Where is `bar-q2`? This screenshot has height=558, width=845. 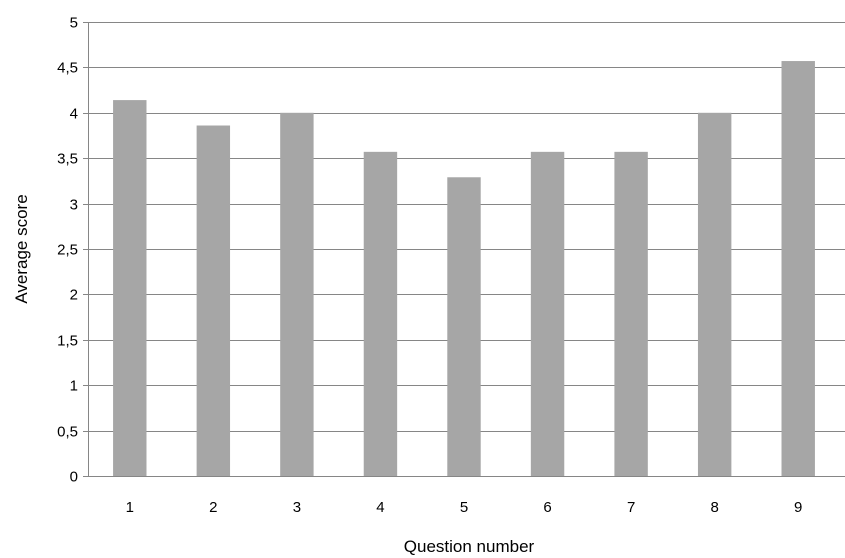 bar-q2 is located at coordinates (213, 301).